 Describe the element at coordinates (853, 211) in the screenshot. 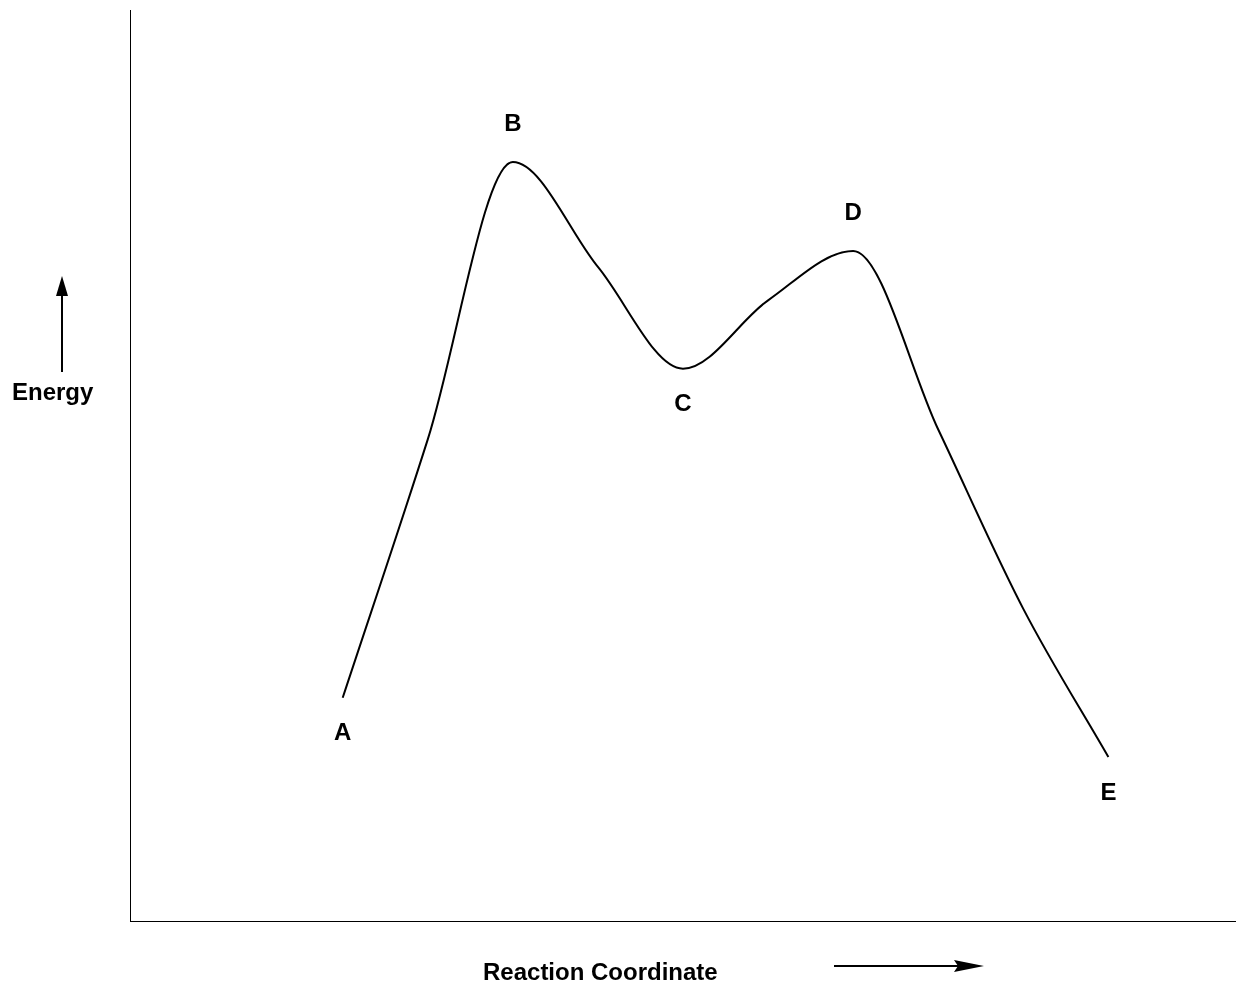

I see `annotation: D` at that location.